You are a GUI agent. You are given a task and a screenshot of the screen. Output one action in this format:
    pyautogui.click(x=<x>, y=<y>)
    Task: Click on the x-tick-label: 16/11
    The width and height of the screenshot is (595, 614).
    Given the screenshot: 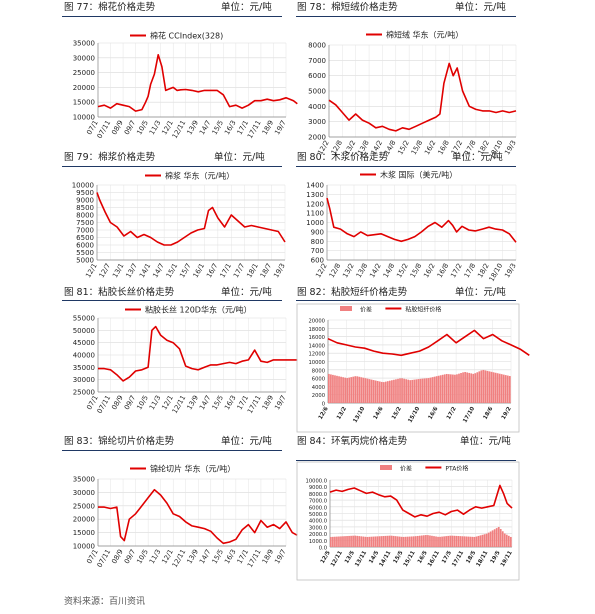 What is the action you would take?
    pyautogui.click(x=434, y=559)
    